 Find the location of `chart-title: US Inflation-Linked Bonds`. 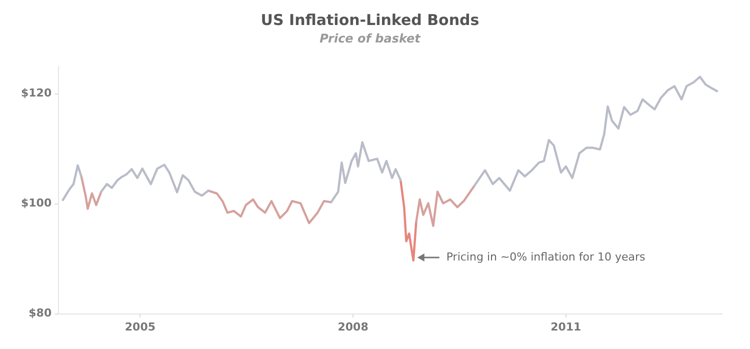

chart-title: US Inflation-Linked Bonds is located at coordinates (370, 19).